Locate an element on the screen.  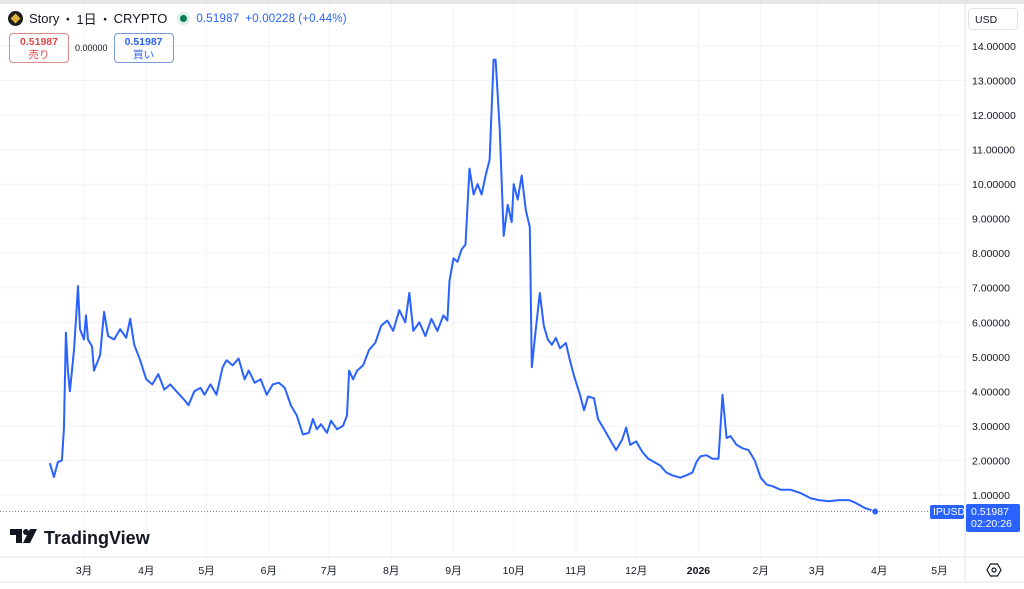
time-tick-label: 9月 is located at coordinates (453, 571).